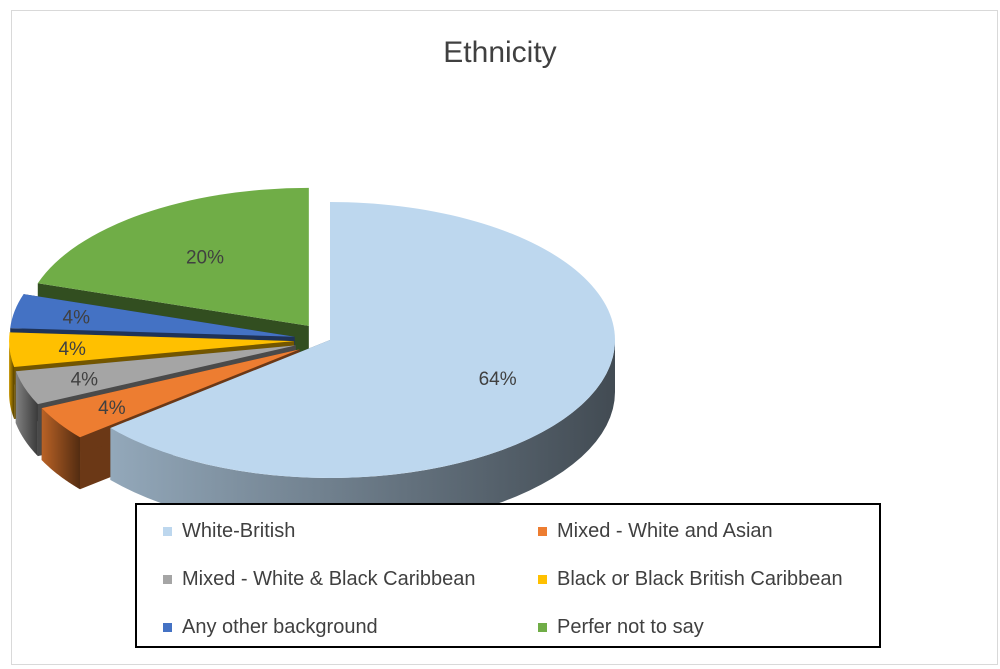 This screenshot has width=1000, height=669. I want to click on legend-label: White-British, so click(239, 531).